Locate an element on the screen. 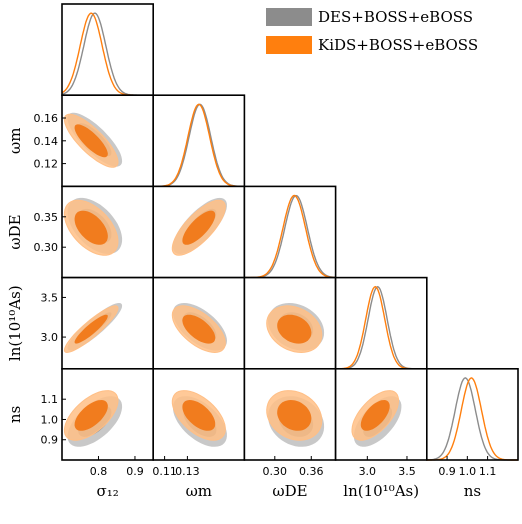  x-tick-label: 0.36 is located at coordinates (311, 471).